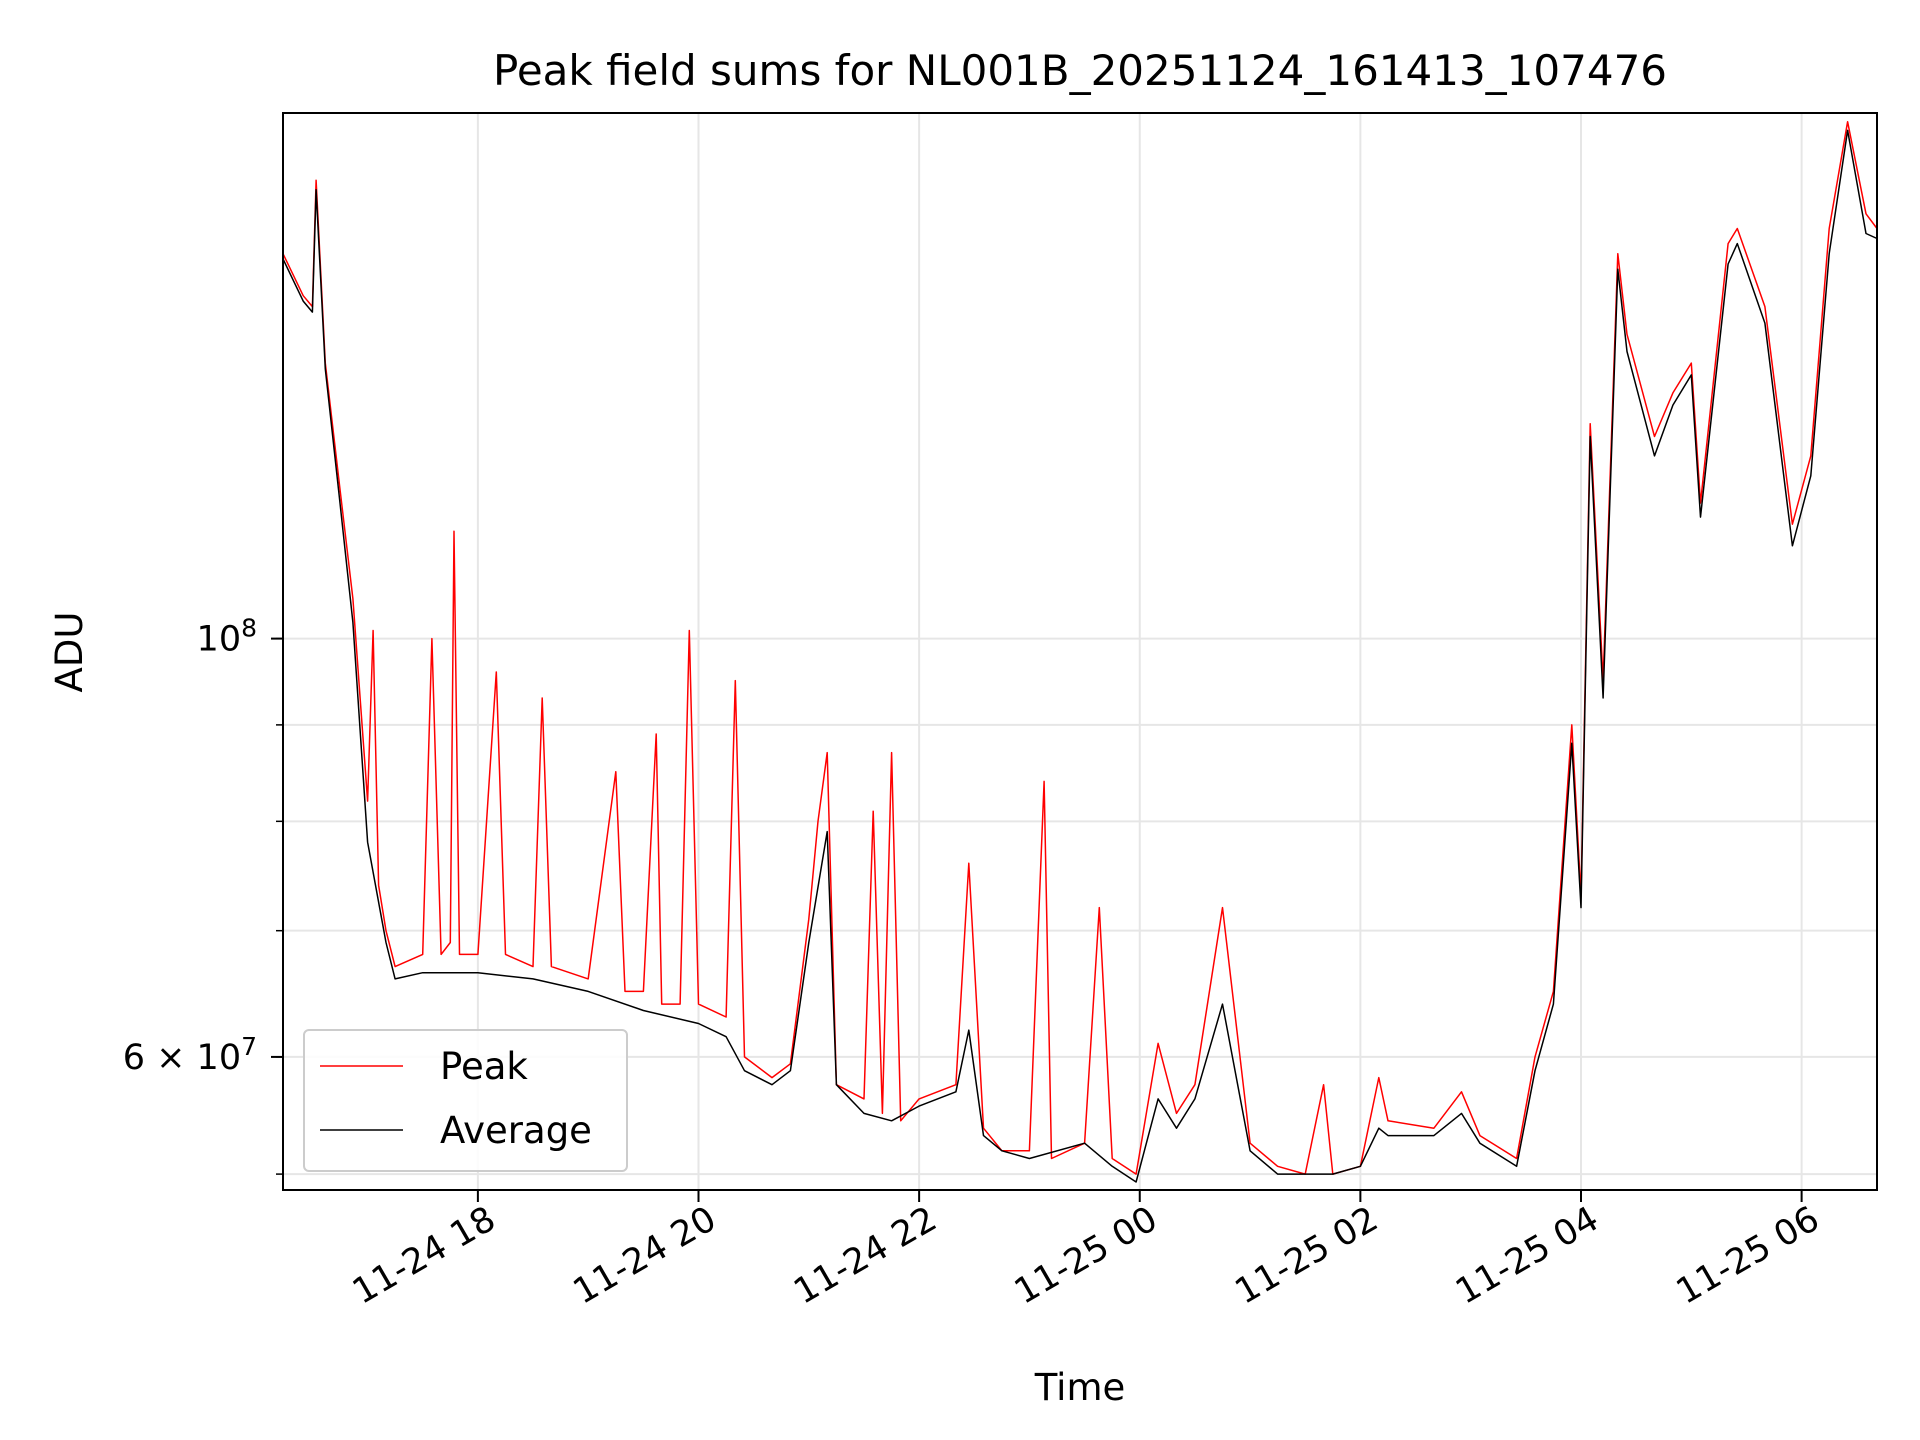  Describe the element at coordinates (516, 1130) in the screenshot. I see `legend-label-average: Average` at that location.